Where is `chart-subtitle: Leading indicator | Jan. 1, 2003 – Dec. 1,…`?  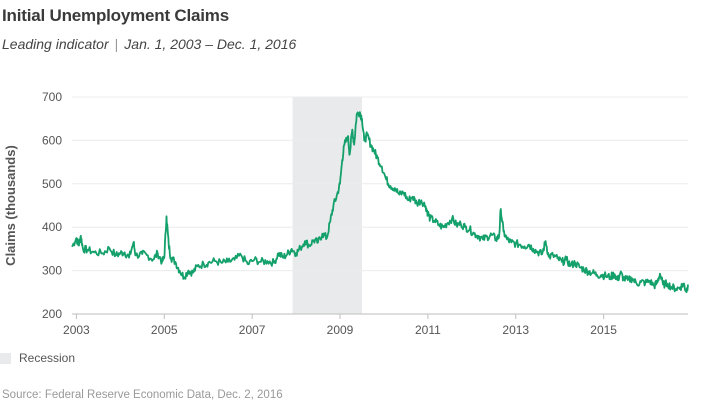
chart-subtitle: Leading indicator | Jan. 1, 2003 – Dec. 1,… is located at coordinates (149, 44).